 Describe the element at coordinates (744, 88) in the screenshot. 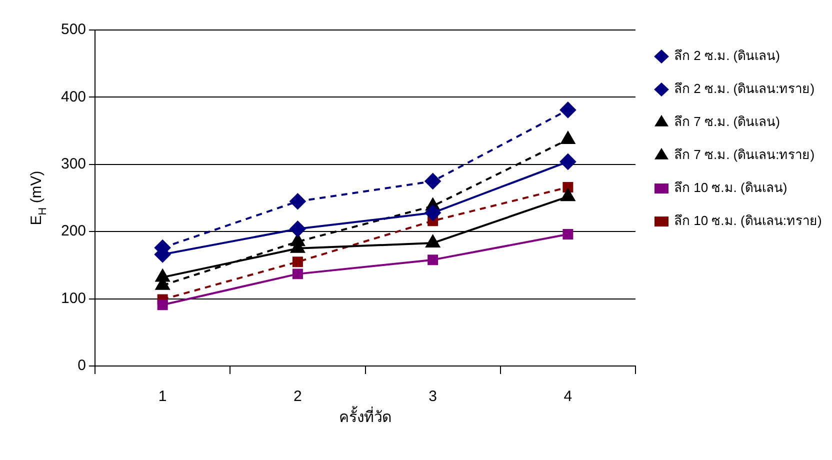

I see `legend-label: ลึก 2 ซ.ม. (ดินเลน:ทราย)` at that location.